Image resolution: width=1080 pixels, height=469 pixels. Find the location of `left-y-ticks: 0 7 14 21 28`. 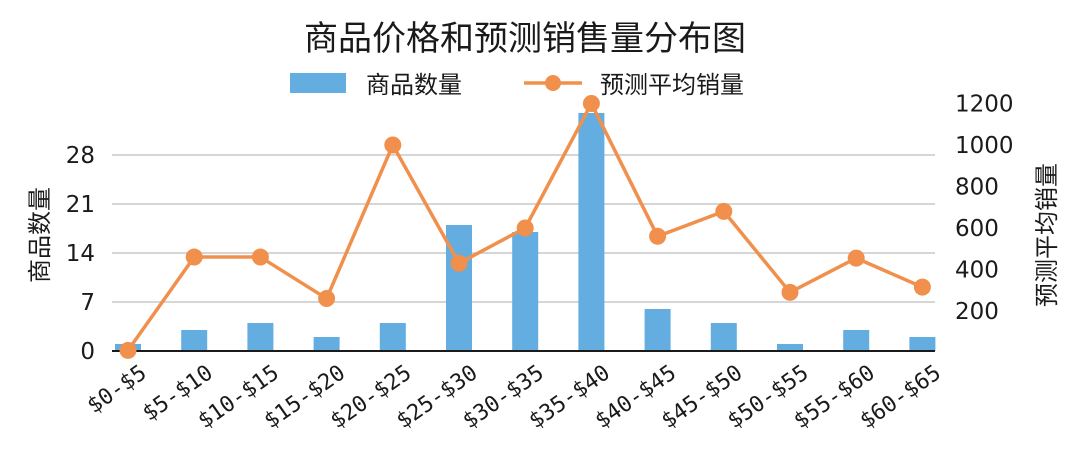

left-y-ticks: 0 7 14 21 28 is located at coordinates (80, 254).